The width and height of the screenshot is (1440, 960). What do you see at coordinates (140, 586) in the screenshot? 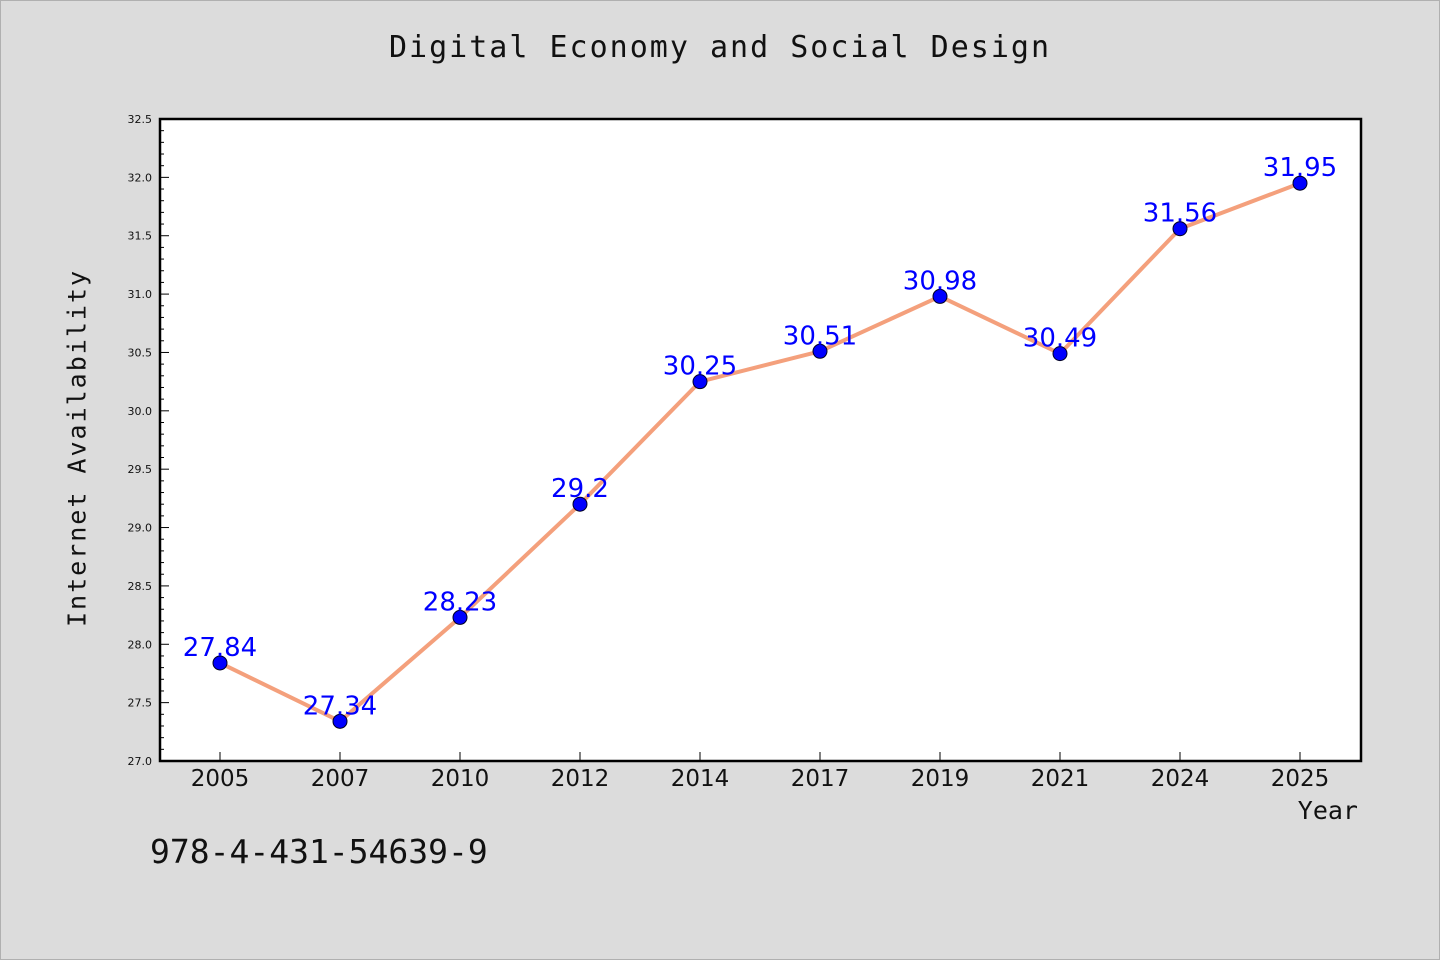
I see `y-tick-label: 28.5` at bounding box center [140, 586].